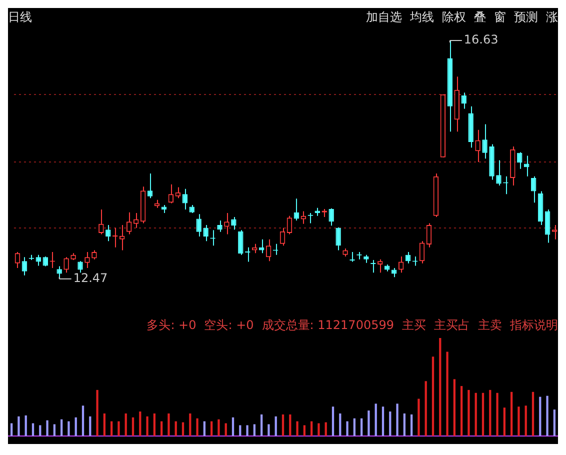 This screenshot has height=455, width=566. I want to click on text: 主买占, so click(452, 325).